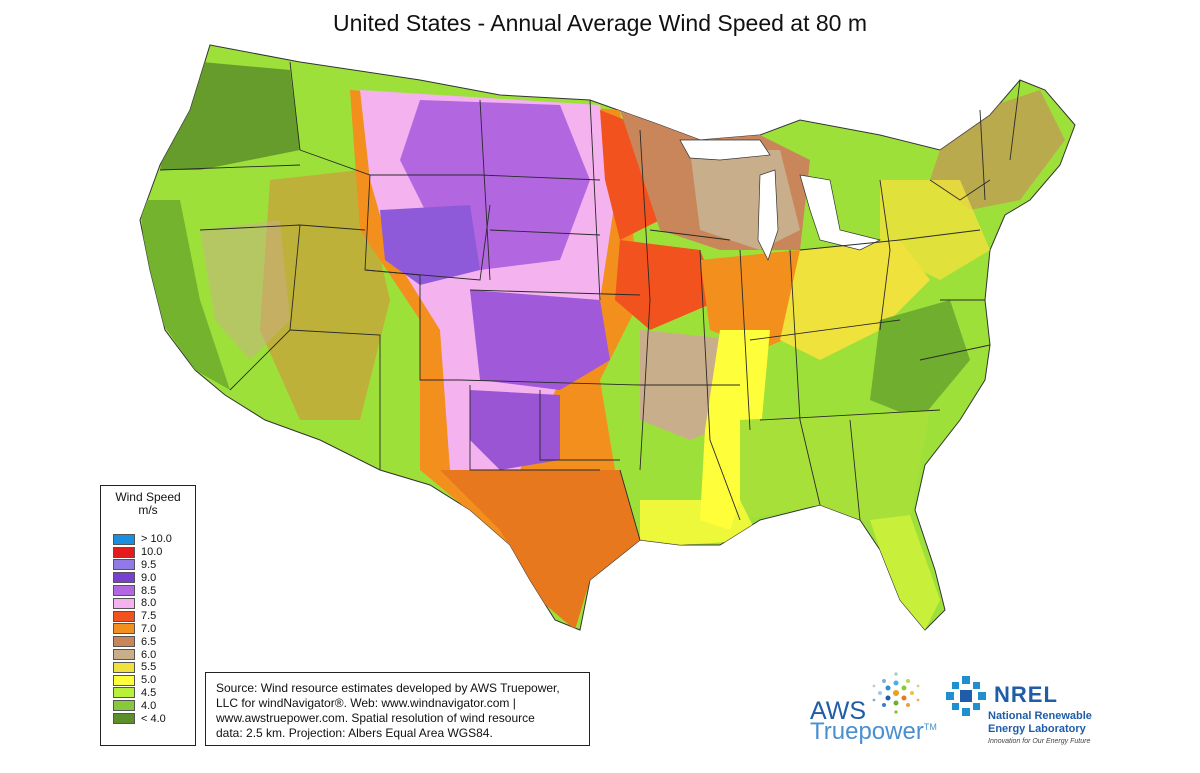 The width and height of the screenshot is (1200, 773). I want to click on ohio-valley-yellow, so click(855, 300).